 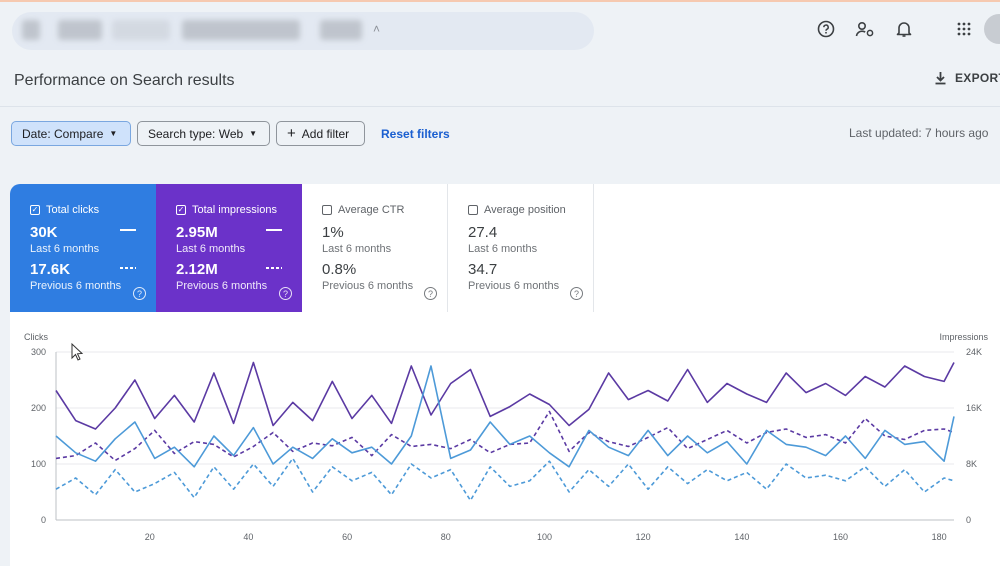 I want to click on manage-users-icon, so click(x=865, y=29).